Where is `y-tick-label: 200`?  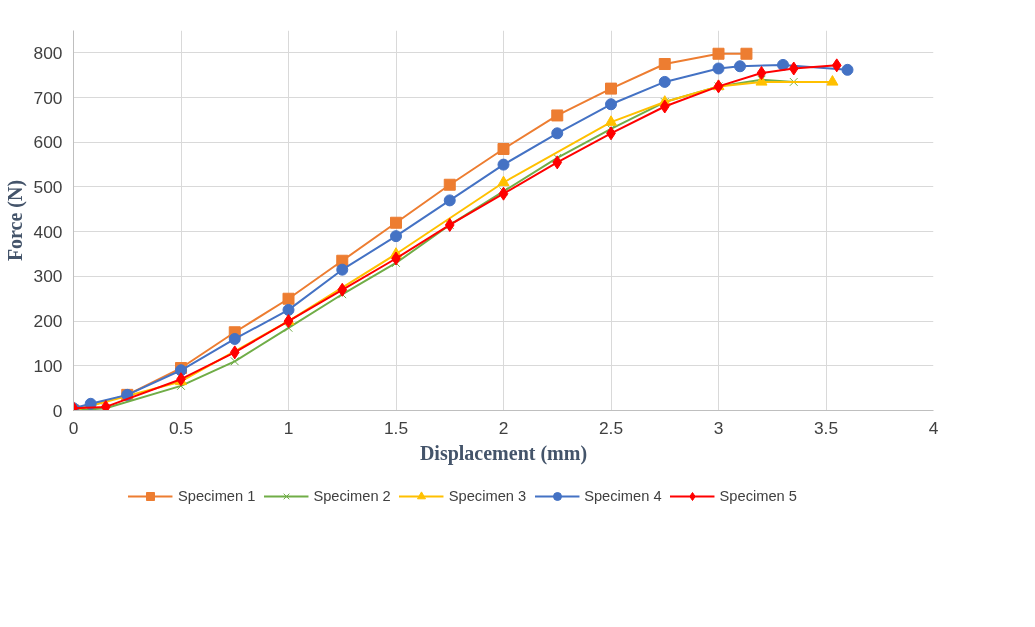 y-tick-label: 200 is located at coordinates (48, 321).